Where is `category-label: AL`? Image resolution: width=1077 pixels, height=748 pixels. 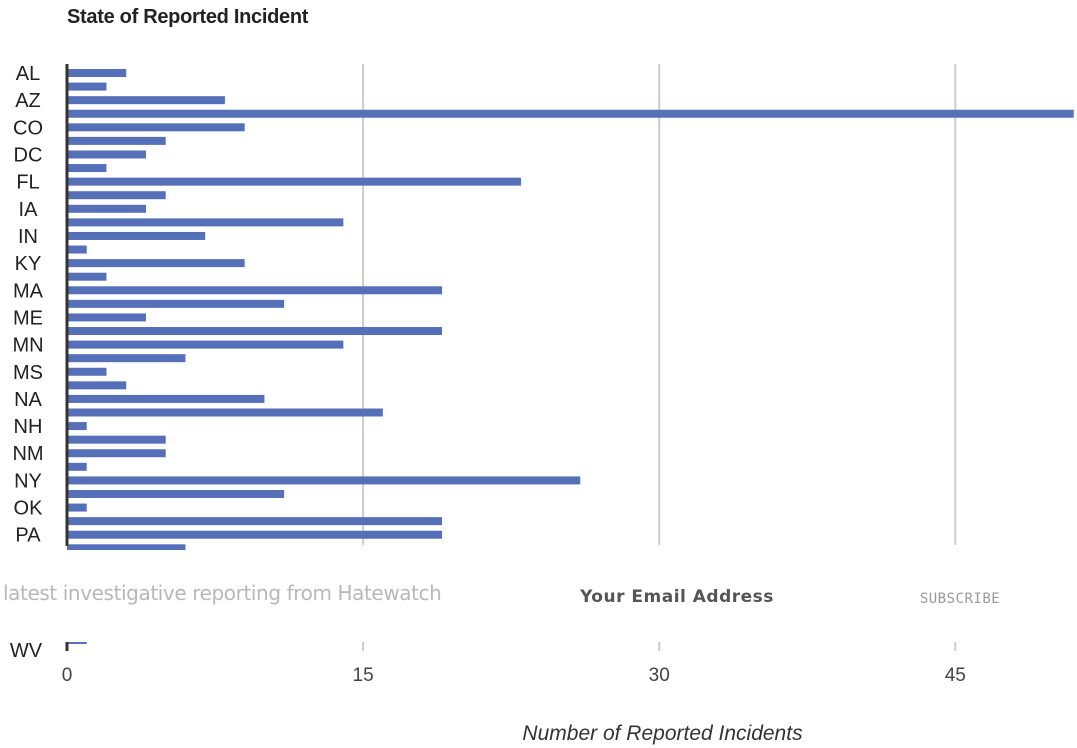
category-label: AL is located at coordinates (28, 74).